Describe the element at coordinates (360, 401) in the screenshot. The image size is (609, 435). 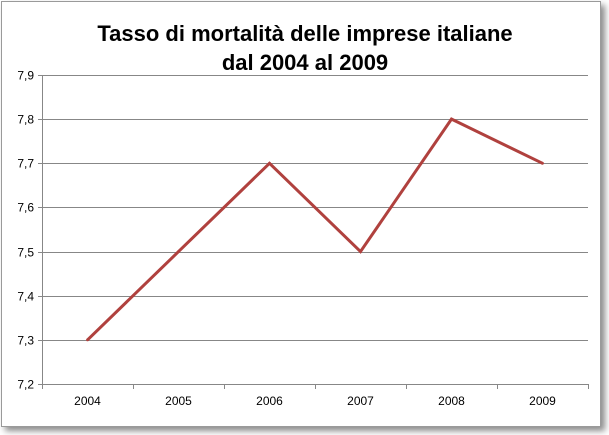
I see `x-tick-label: 2007` at that location.